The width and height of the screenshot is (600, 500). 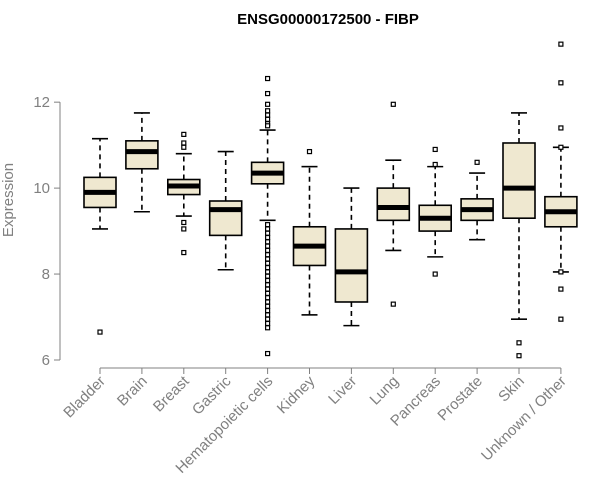 What do you see at coordinates (41, 102) in the screenshot?
I see `y-tick-label: 12` at bounding box center [41, 102].